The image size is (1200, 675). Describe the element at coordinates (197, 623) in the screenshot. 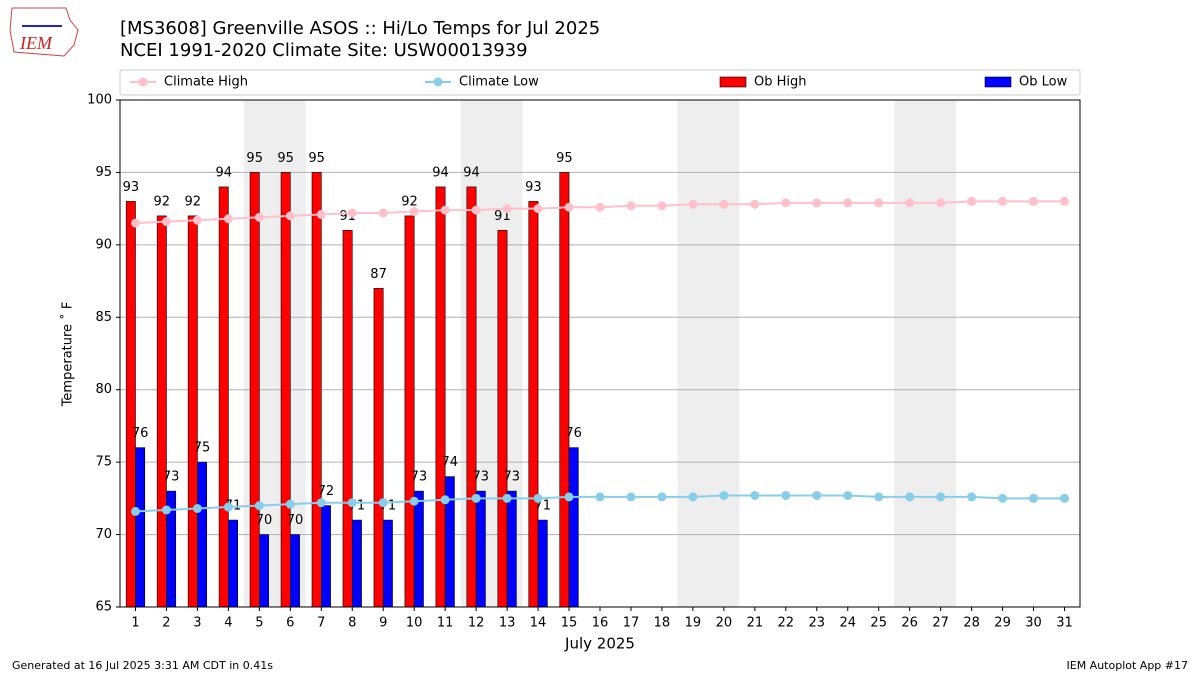

I see `x-tick-label: 3` at that location.